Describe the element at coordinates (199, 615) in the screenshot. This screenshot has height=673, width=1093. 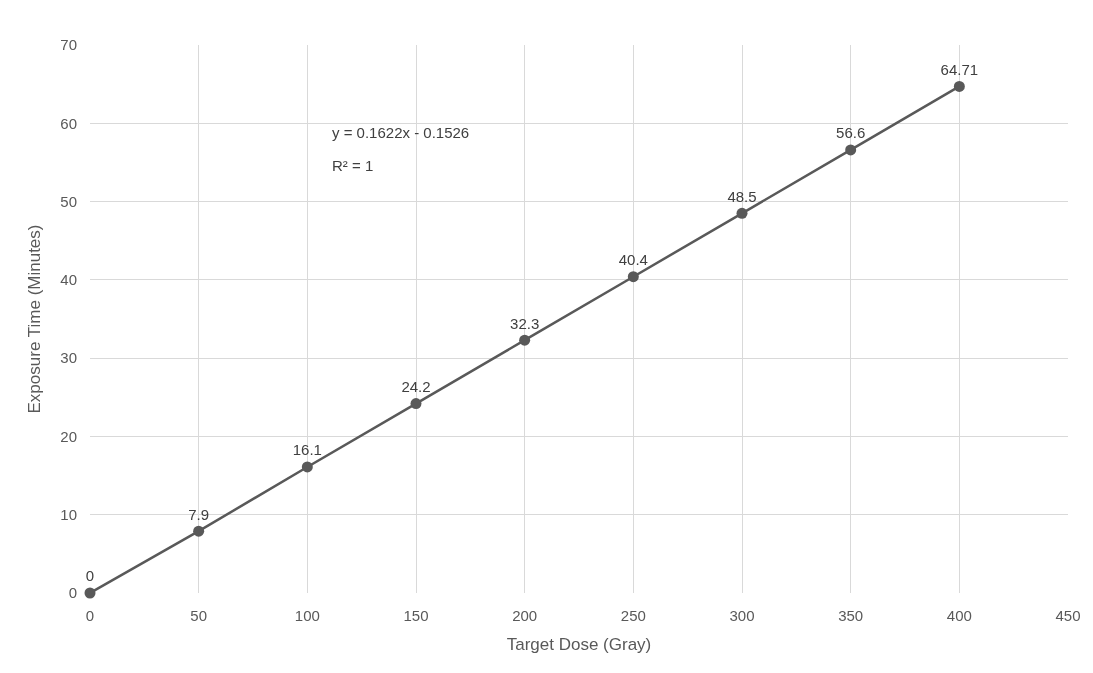
I see `x-tick-label: 50` at that location.